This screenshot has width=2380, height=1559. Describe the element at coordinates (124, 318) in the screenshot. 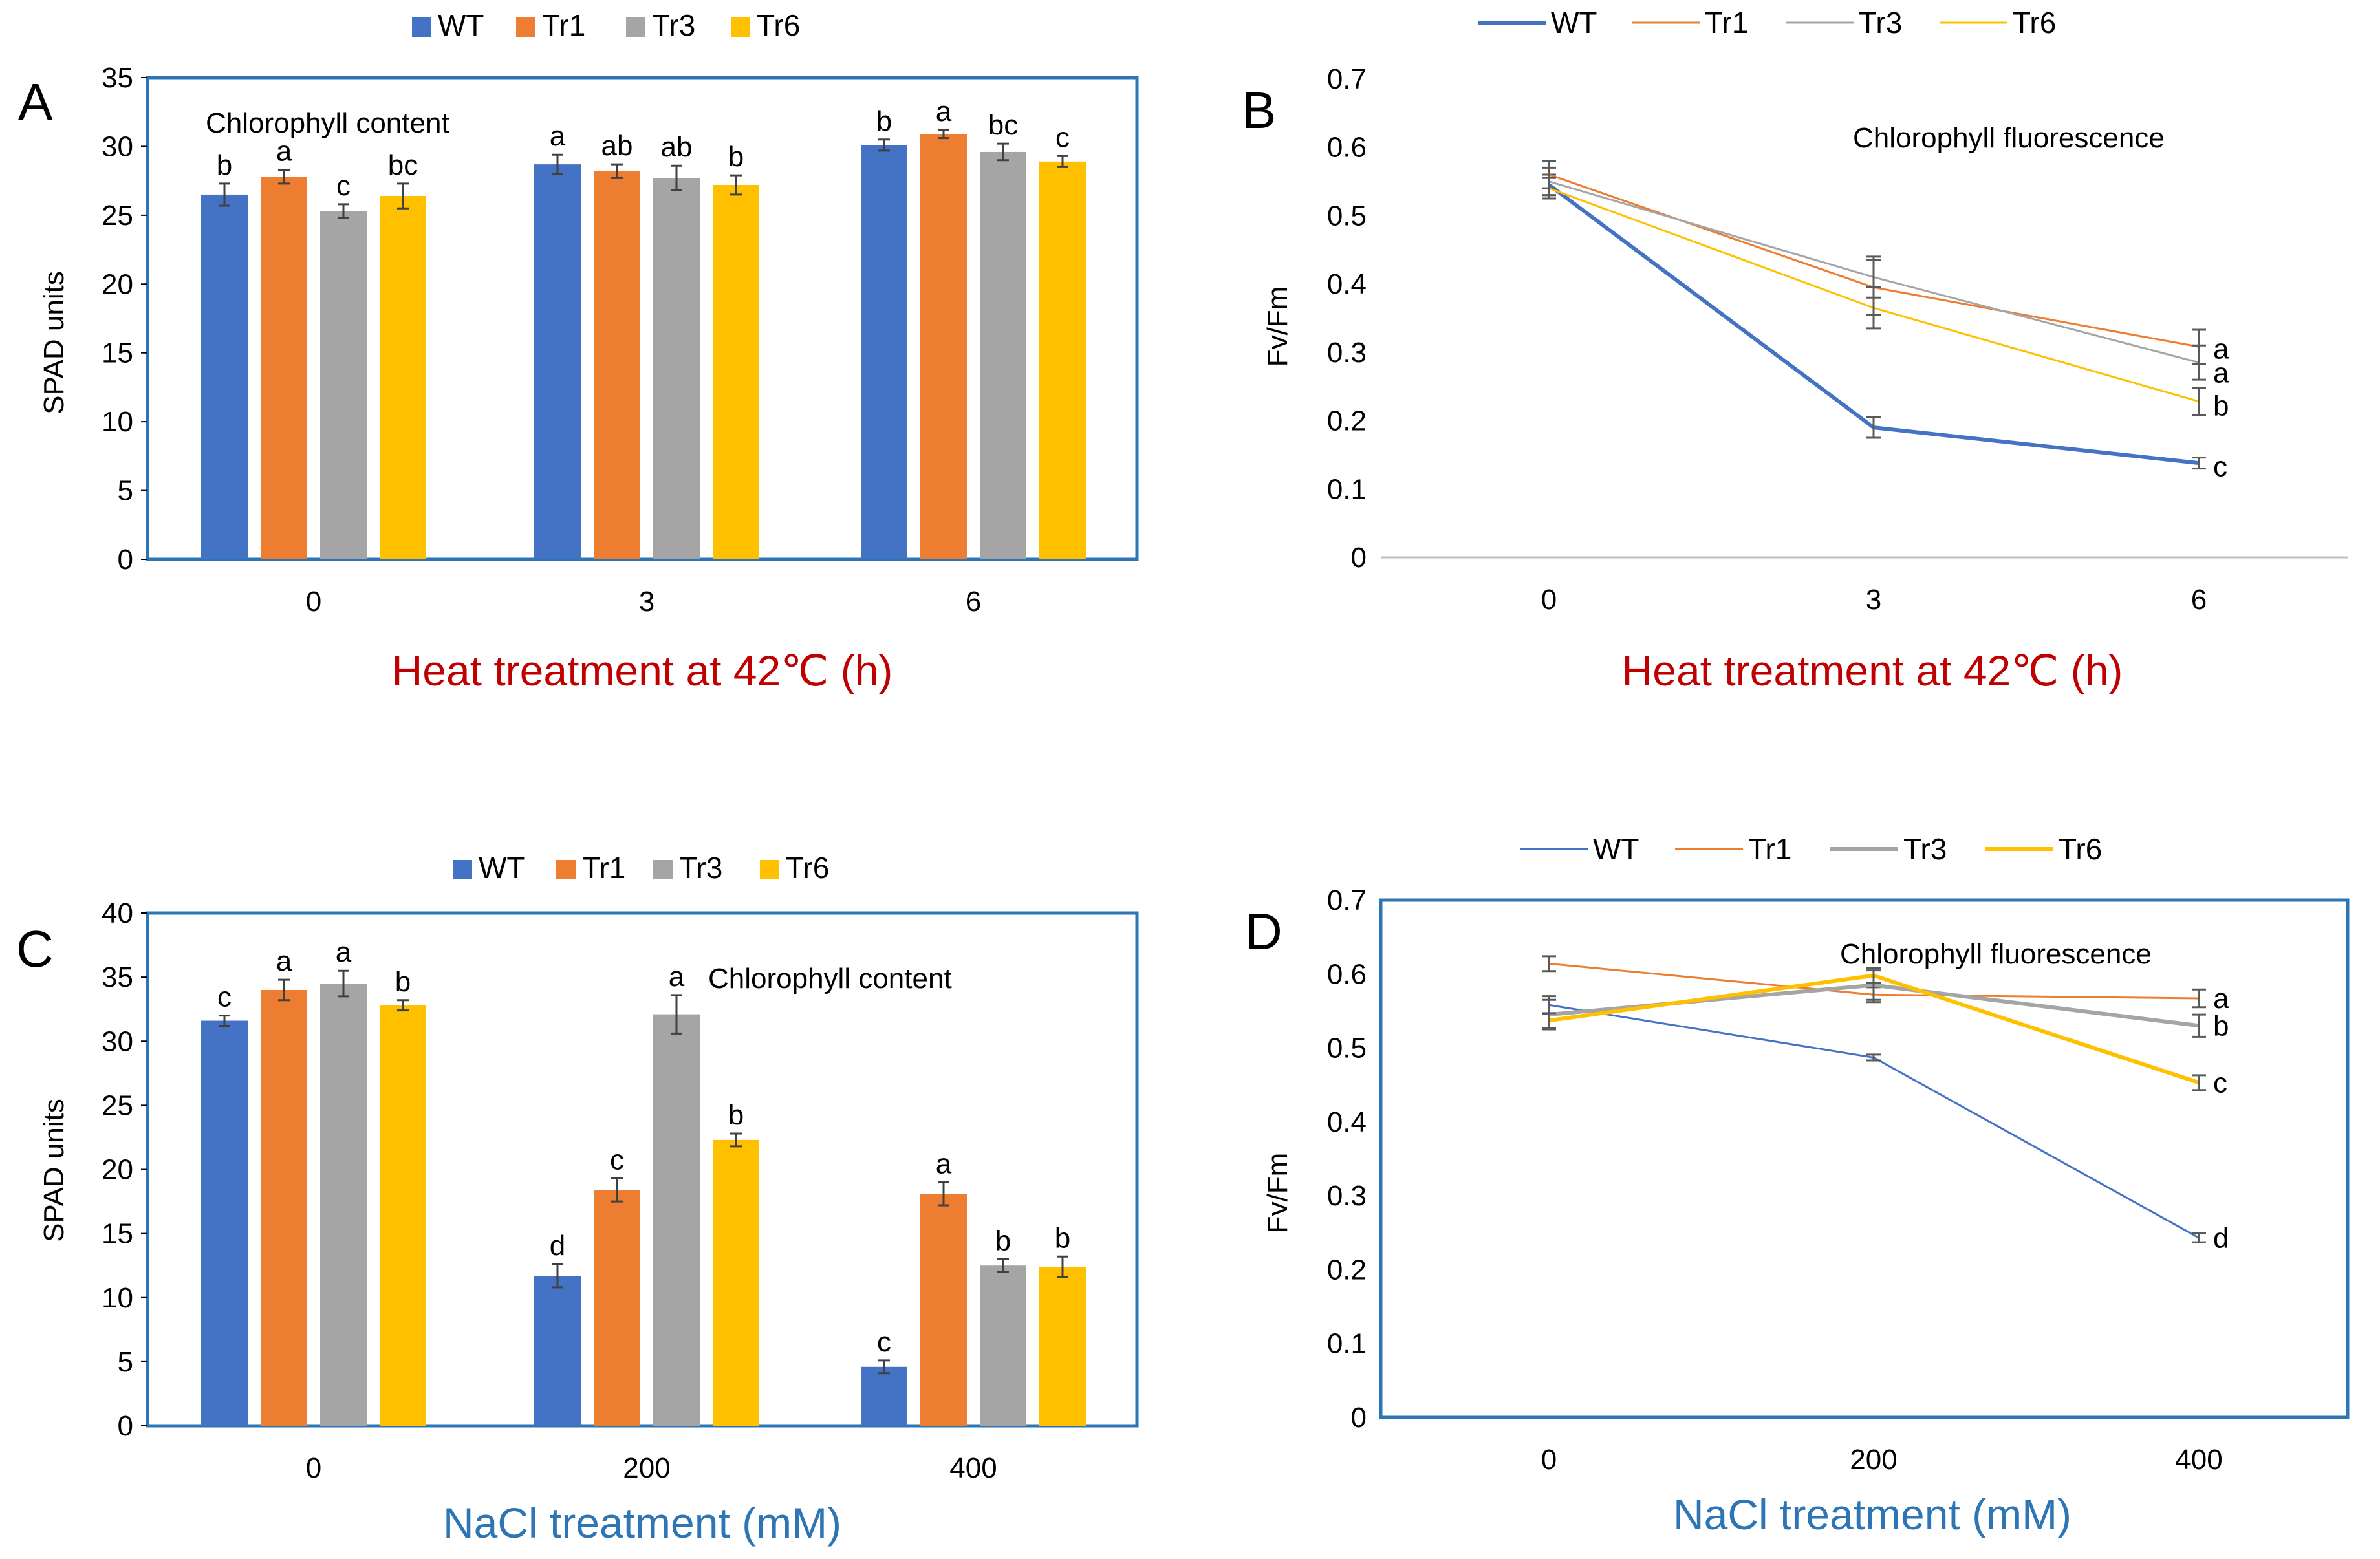

I see `panel-a-yticks: 0 5 10 15 20 25 30 35` at that location.